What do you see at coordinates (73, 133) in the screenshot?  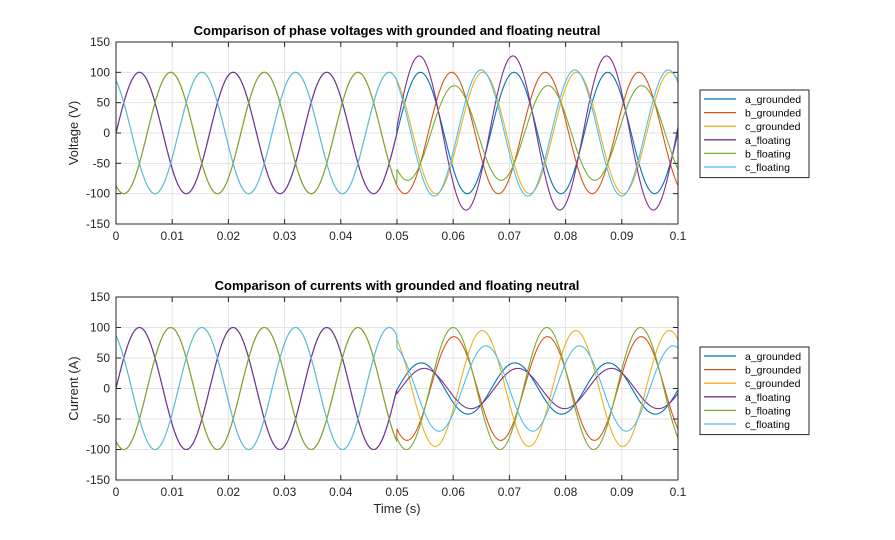 I see `y-axis-label: Voltage (V)` at bounding box center [73, 133].